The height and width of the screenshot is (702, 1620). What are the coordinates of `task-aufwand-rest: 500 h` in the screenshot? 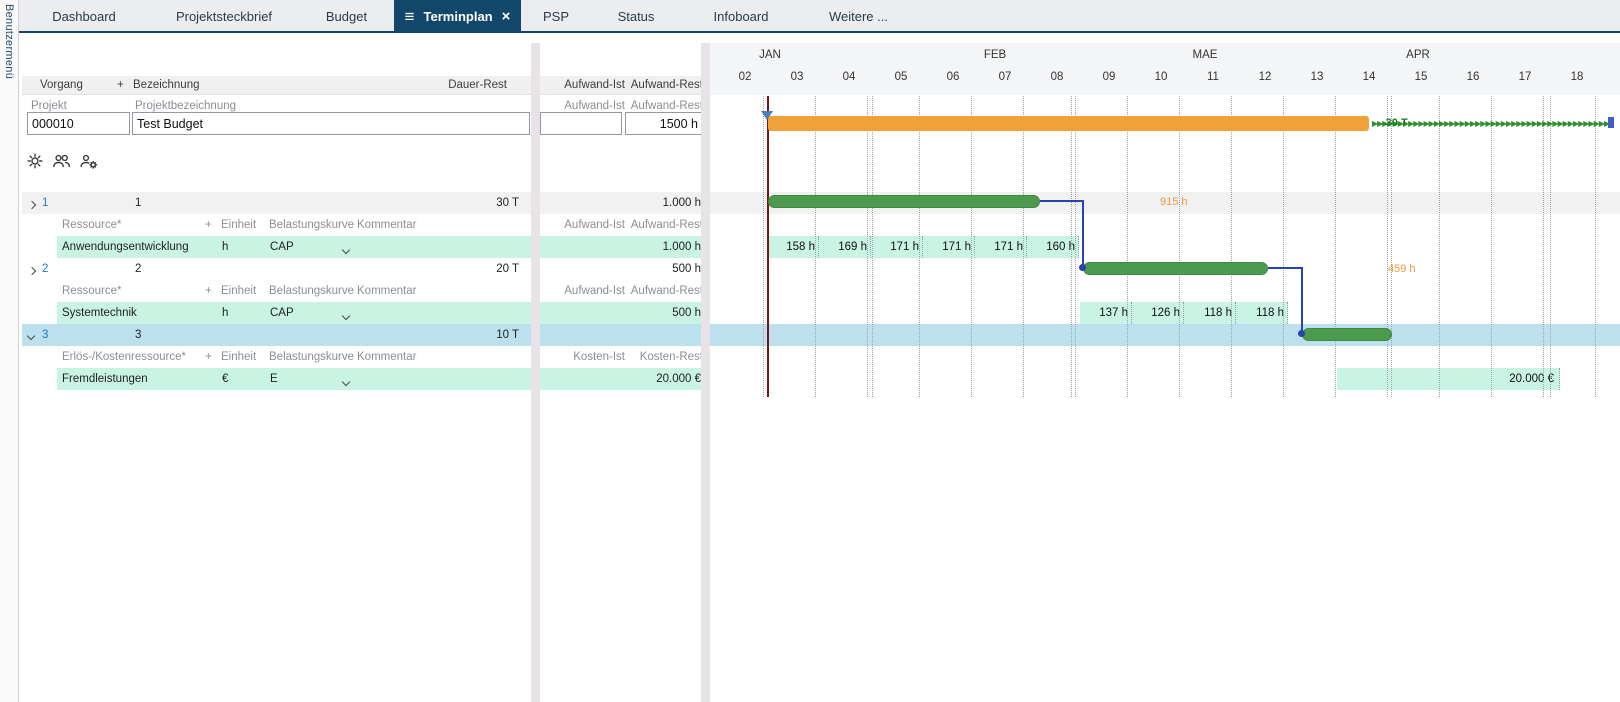 It's located at (686, 269).